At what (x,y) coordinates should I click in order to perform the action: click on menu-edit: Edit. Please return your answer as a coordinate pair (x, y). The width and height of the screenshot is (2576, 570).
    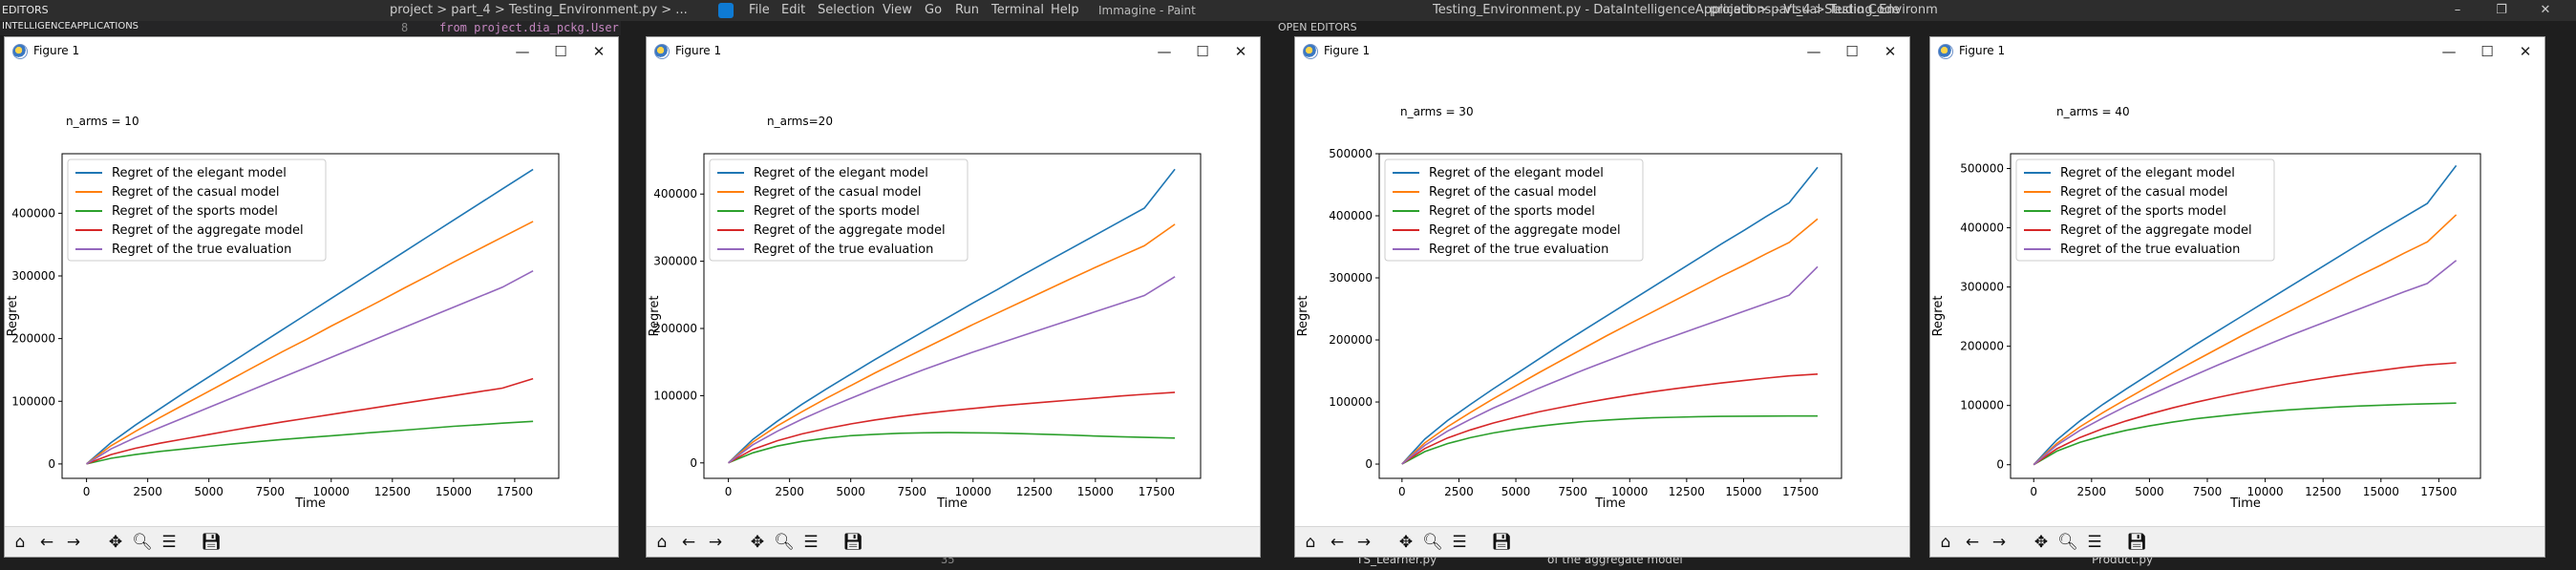
    Looking at the image, I should click on (793, 10).